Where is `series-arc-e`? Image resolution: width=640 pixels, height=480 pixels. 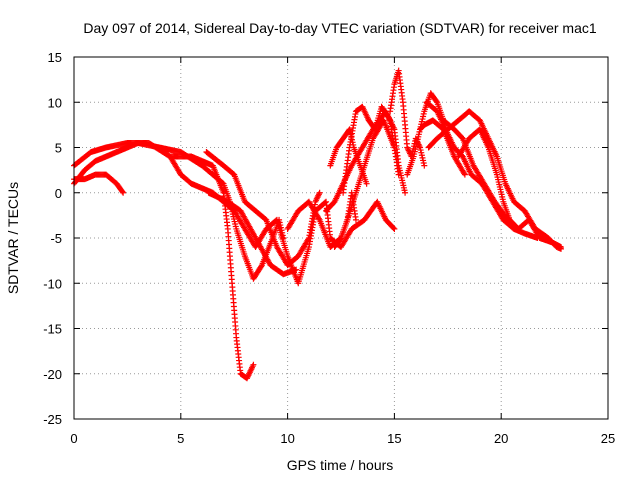 series-arc-e is located at coordinates (263, 209).